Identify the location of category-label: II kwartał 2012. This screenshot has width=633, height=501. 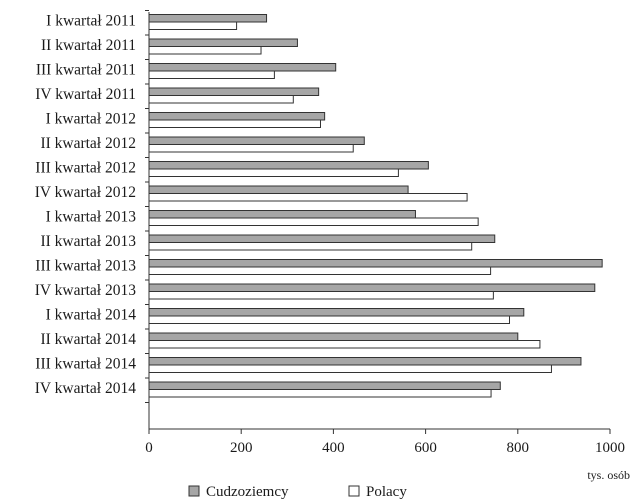
(88, 143).